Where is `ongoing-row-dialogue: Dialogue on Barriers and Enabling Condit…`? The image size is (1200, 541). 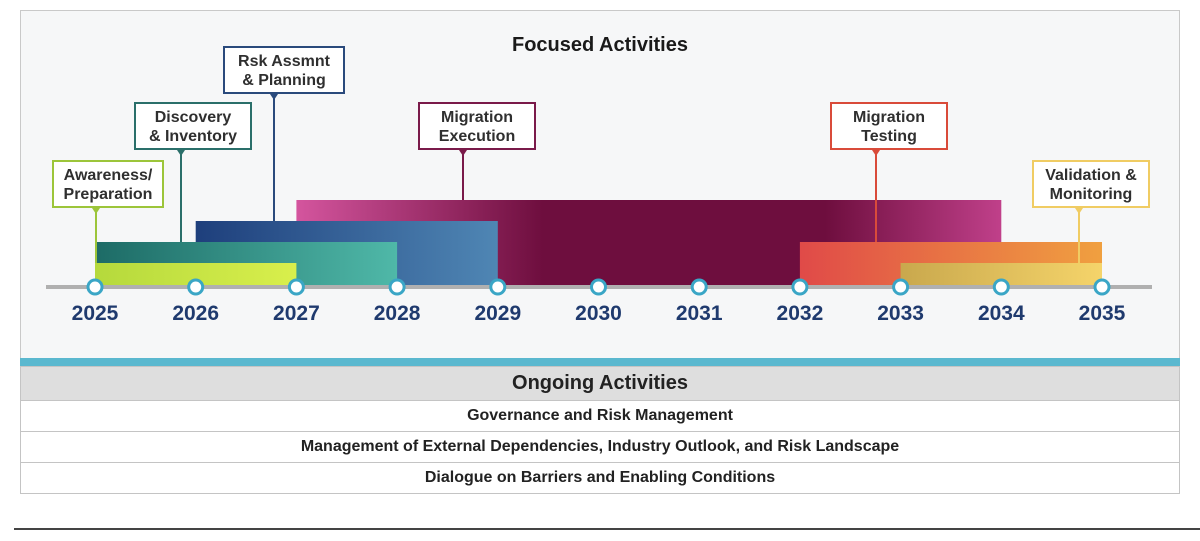 ongoing-row-dialogue: Dialogue on Barriers and Enabling Condit… is located at coordinates (600, 478).